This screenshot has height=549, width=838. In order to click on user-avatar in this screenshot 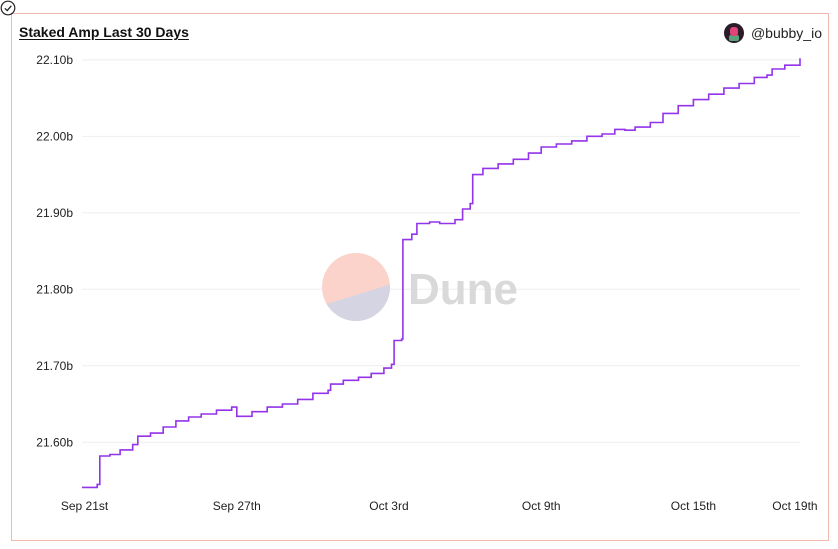, I will do `click(733, 33)`.